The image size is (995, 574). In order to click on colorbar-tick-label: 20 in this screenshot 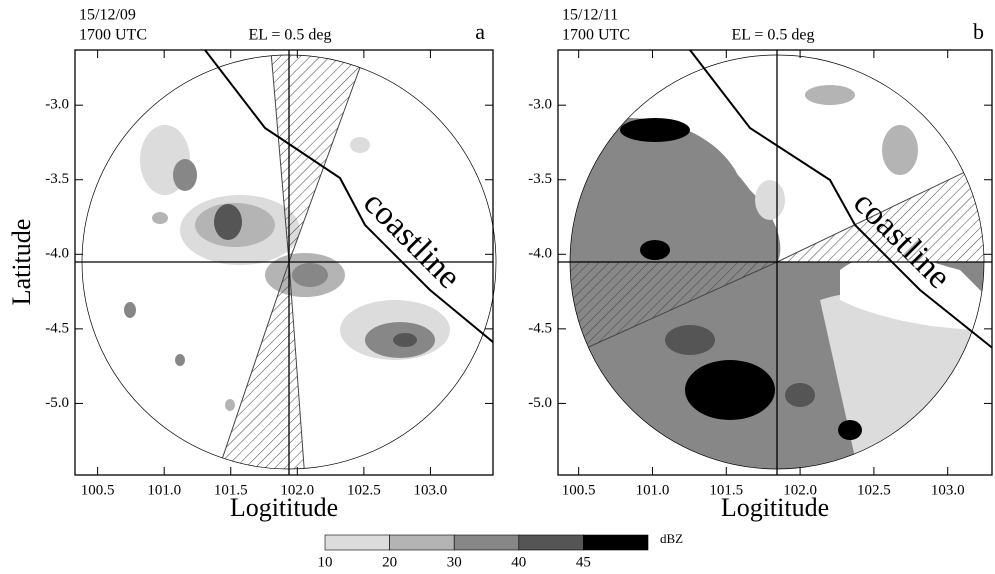, I will do `click(389, 562)`.